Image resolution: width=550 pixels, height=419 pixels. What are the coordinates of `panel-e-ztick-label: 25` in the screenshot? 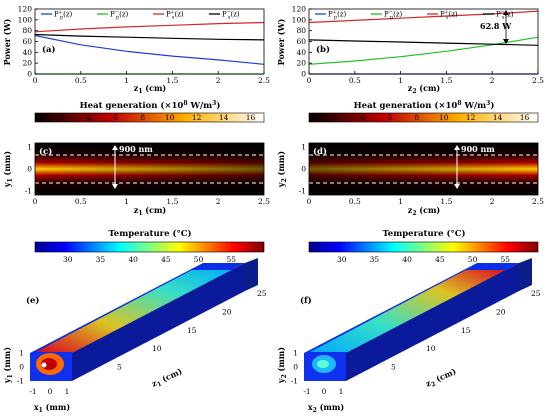 It's located at (262, 293).